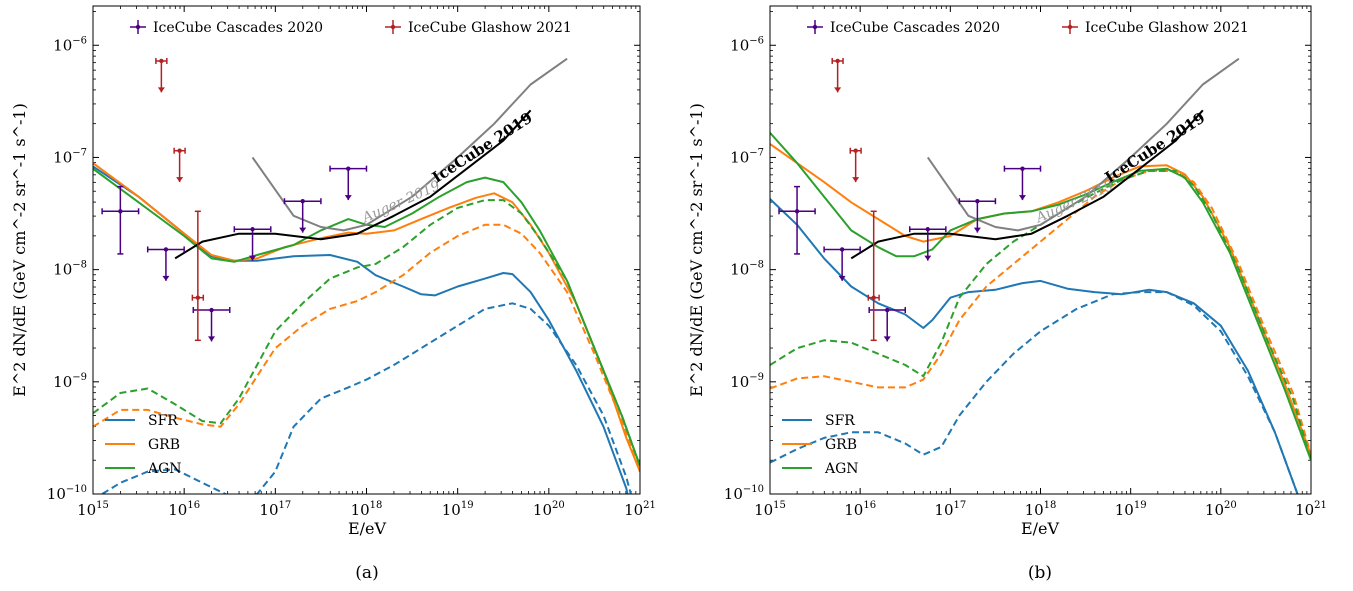  I want to click on auger-2019-annotation: Auger 2019, so click(1074, 202).